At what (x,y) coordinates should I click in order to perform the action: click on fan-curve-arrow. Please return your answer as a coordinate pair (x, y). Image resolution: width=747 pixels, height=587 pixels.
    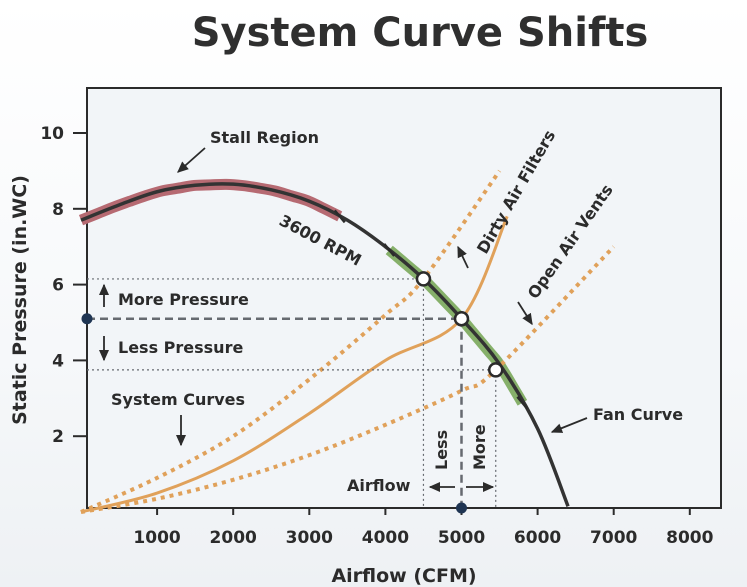
    Looking at the image, I should click on (569, 425).